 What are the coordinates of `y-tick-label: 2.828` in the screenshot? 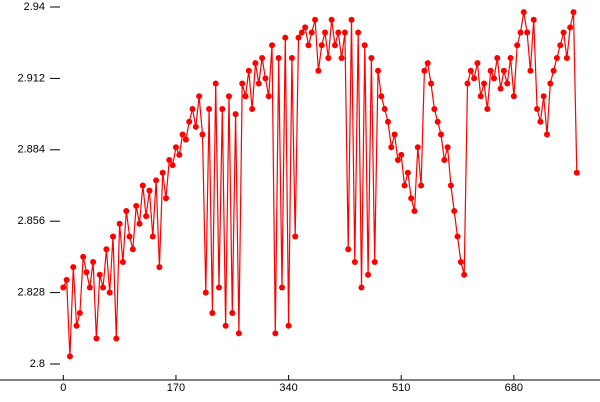 It's located at (31, 293).